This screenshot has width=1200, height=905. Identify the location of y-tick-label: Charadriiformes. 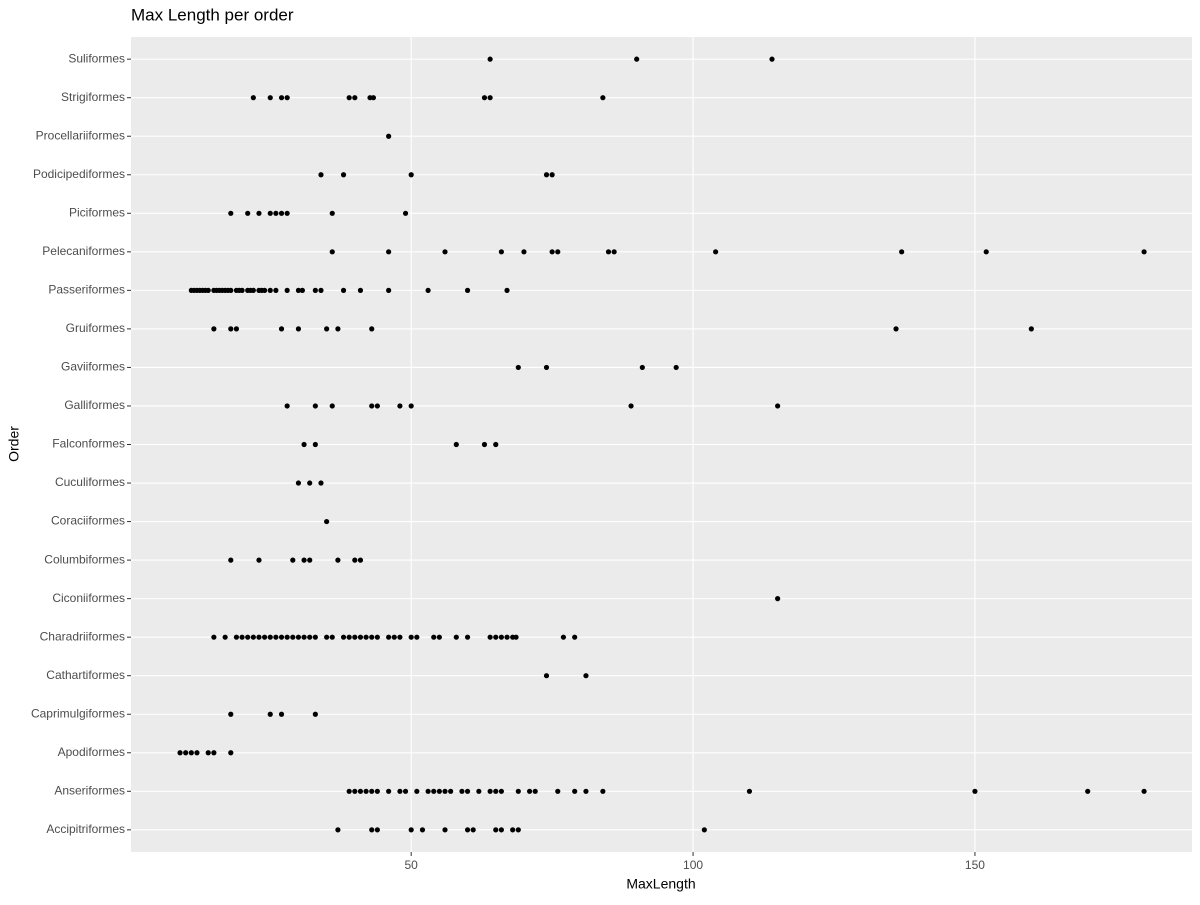
(82, 636).